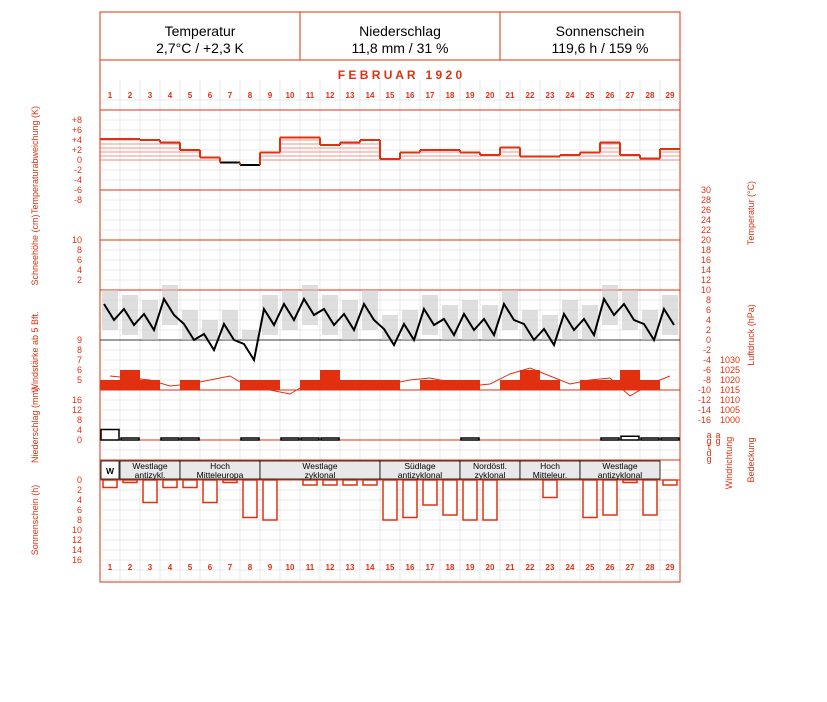  Describe the element at coordinates (35, 520) in the screenshot. I see `sun-axis-label: Sonnenschein (h)` at that location.